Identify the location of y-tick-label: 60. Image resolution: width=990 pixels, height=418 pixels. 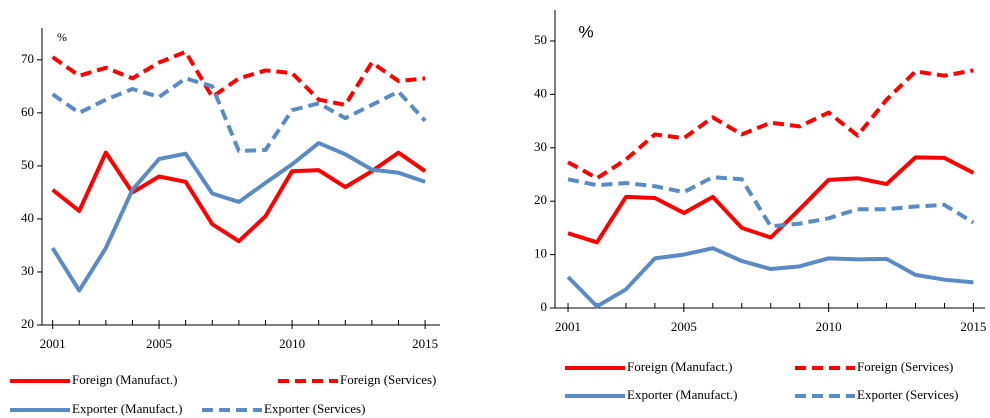
(27, 111).